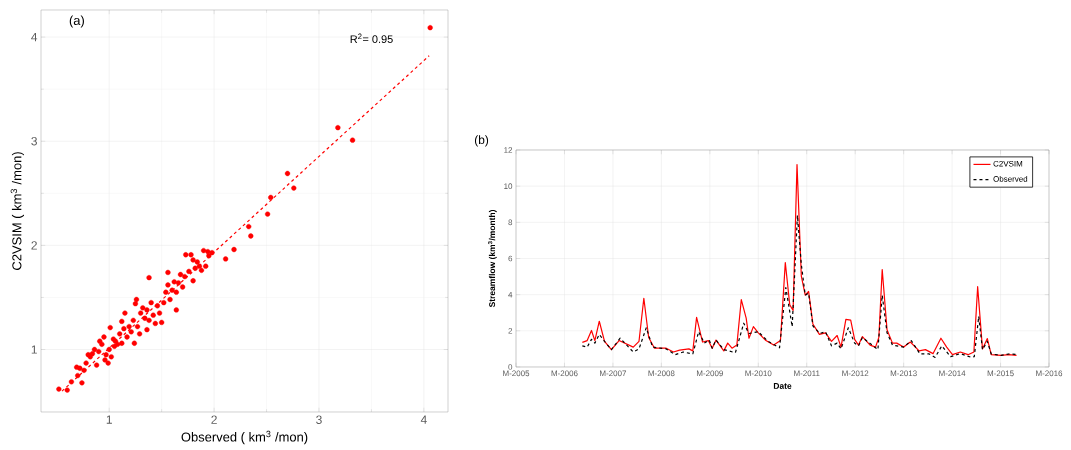 This screenshot has height=450, width=1071. What do you see at coordinates (34, 245) in the screenshot?
I see `y-tick-label: 2` at bounding box center [34, 245].